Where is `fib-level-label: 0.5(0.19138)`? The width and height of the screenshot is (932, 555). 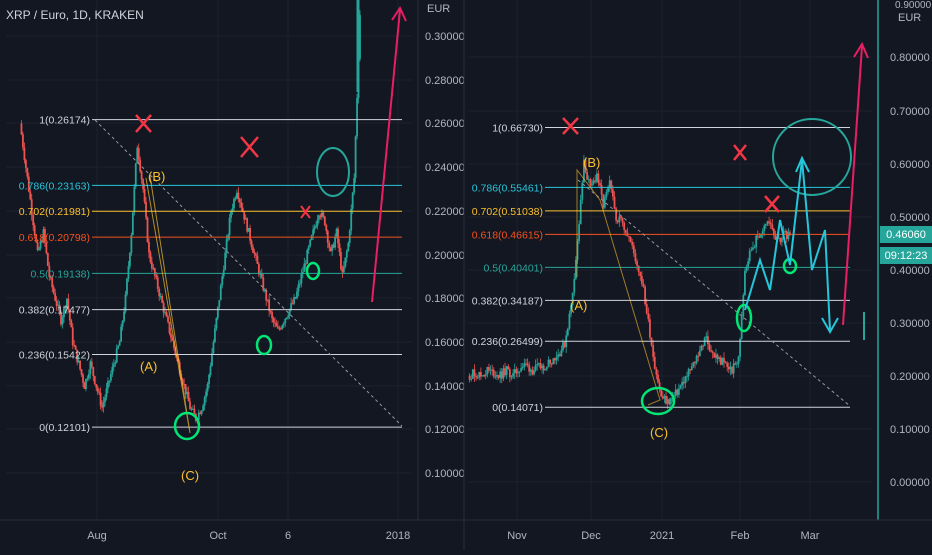 fib-level-label: 0.5(0.19138) is located at coordinates (60, 274).